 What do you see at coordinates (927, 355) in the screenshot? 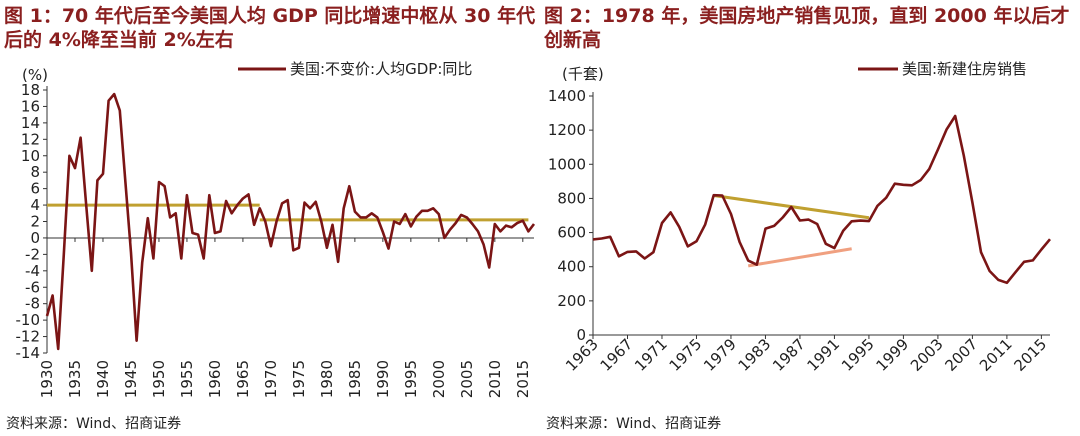
I see `right-x-tick-label: 2003` at bounding box center [927, 355].